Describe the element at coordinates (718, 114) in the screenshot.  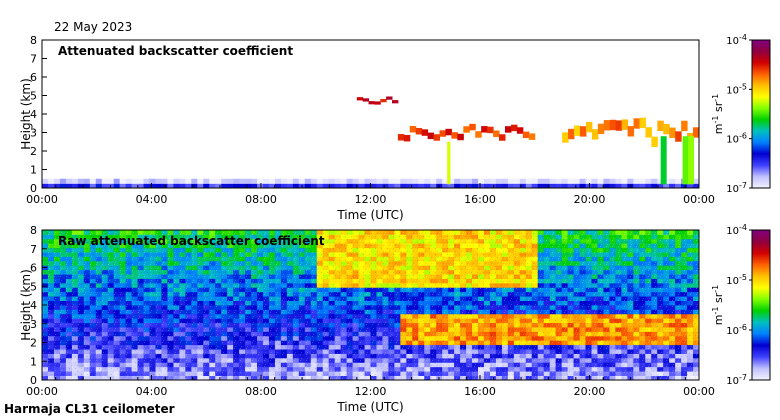
I see `colorbar-label: m-1 sr-1` at that location.